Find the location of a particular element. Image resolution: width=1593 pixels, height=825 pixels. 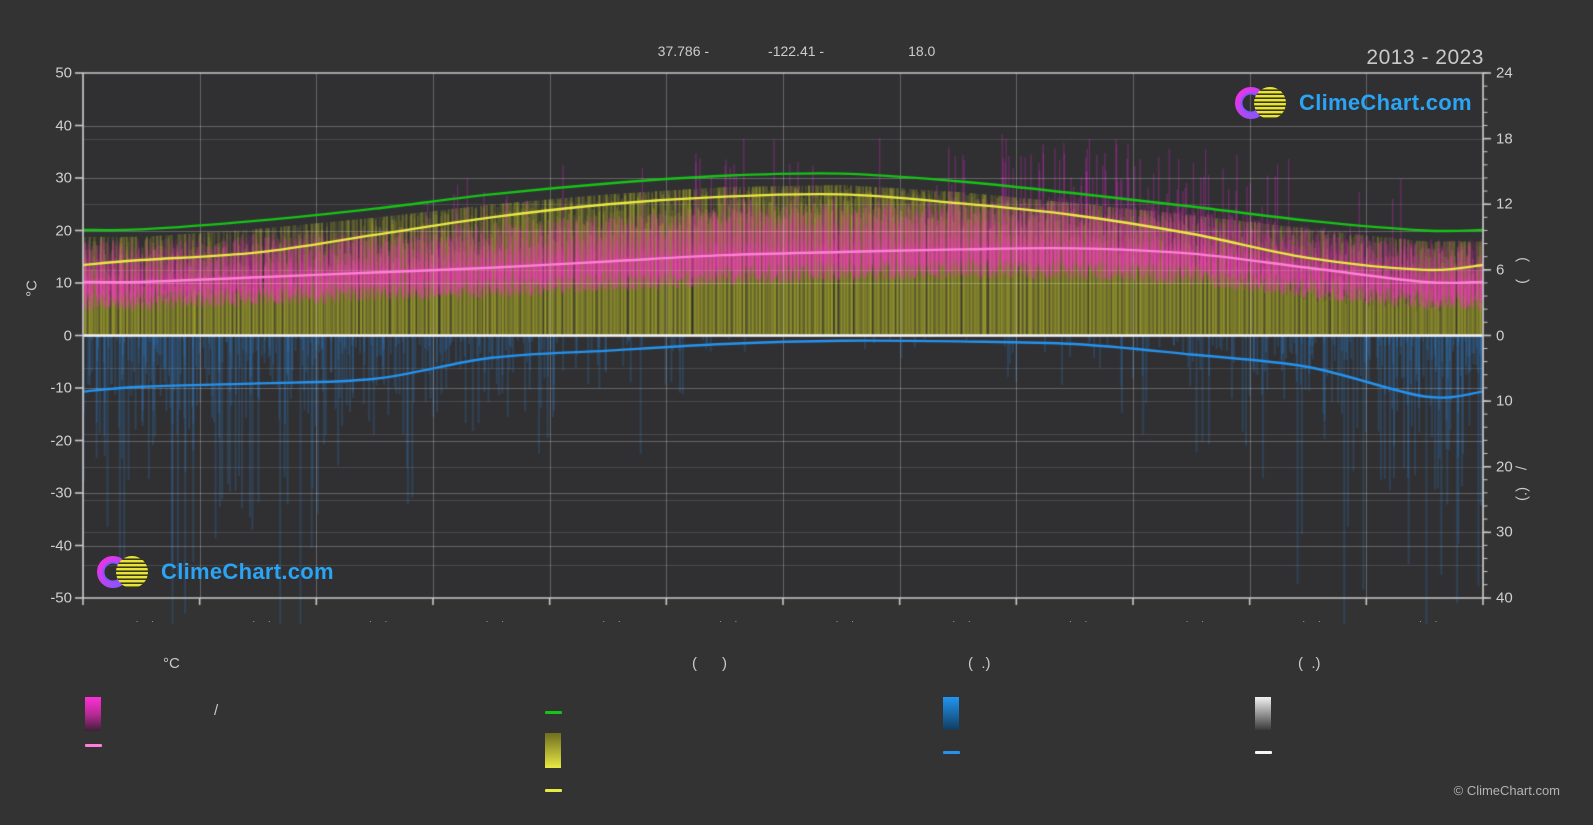

left-axis-tick: -40 is located at coordinates (61, 545).